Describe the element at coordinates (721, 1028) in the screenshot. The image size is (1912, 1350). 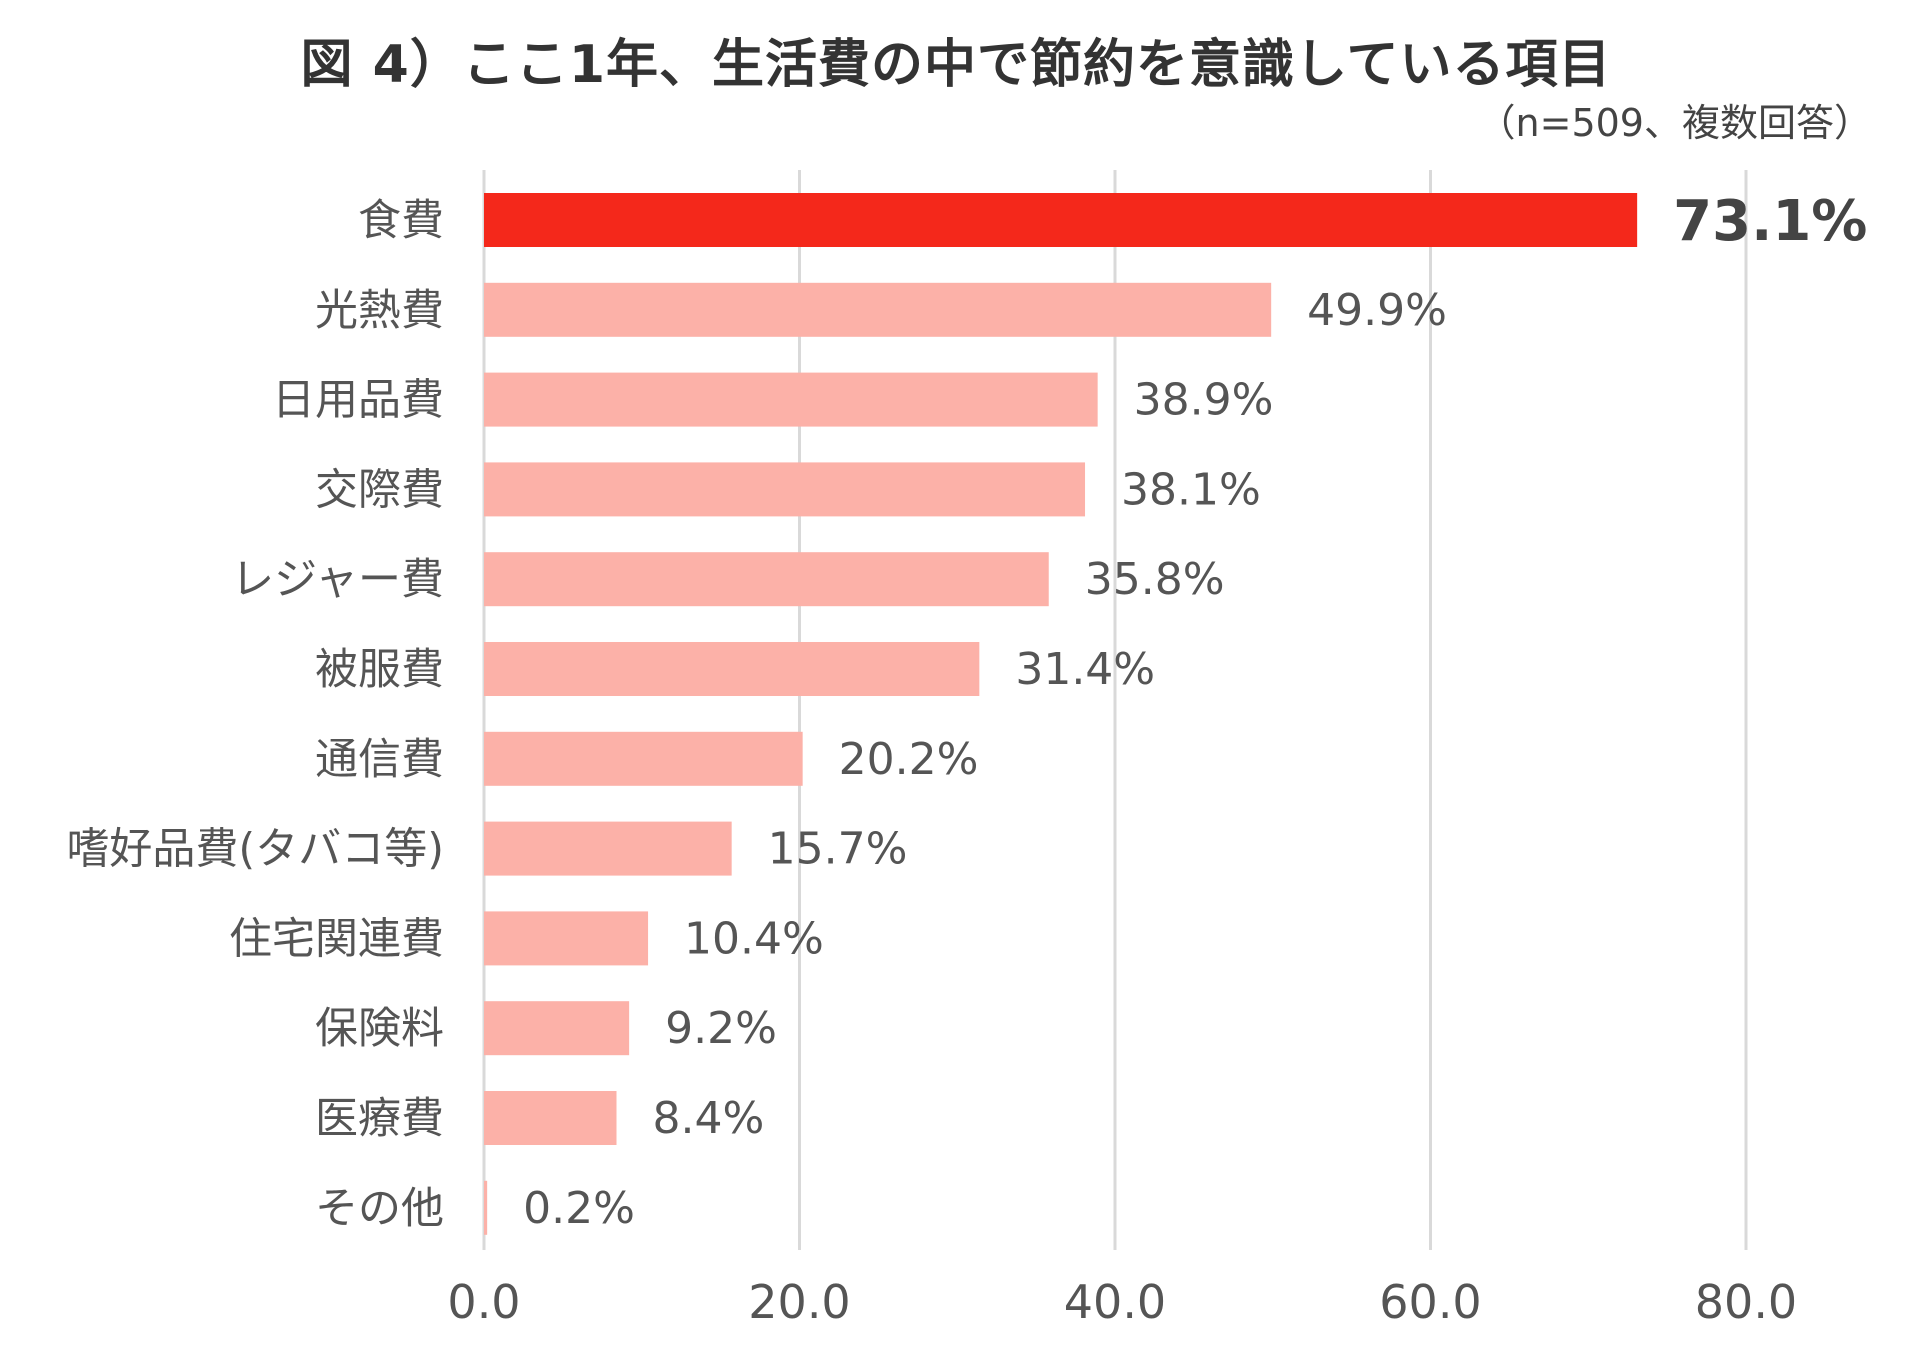
I see `value-label: 9.2%` at that location.